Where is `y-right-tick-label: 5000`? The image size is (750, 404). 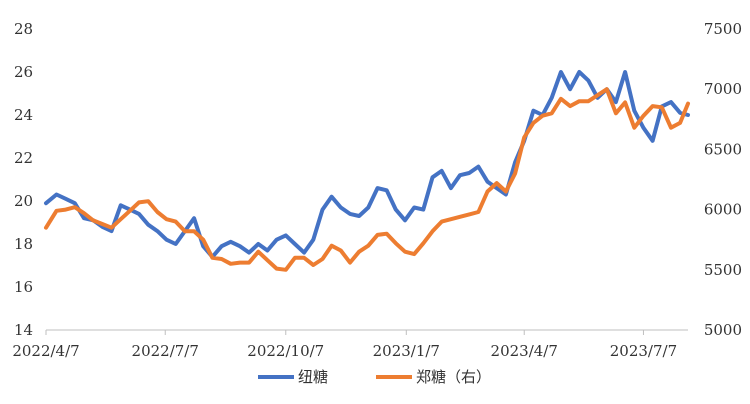 y-right-tick-label: 5000 is located at coordinates (723, 330).